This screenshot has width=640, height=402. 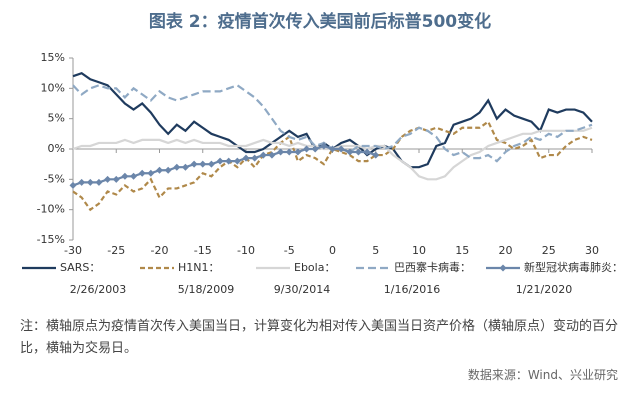 I want to click on x-tick-label: 20, so click(x=506, y=250).